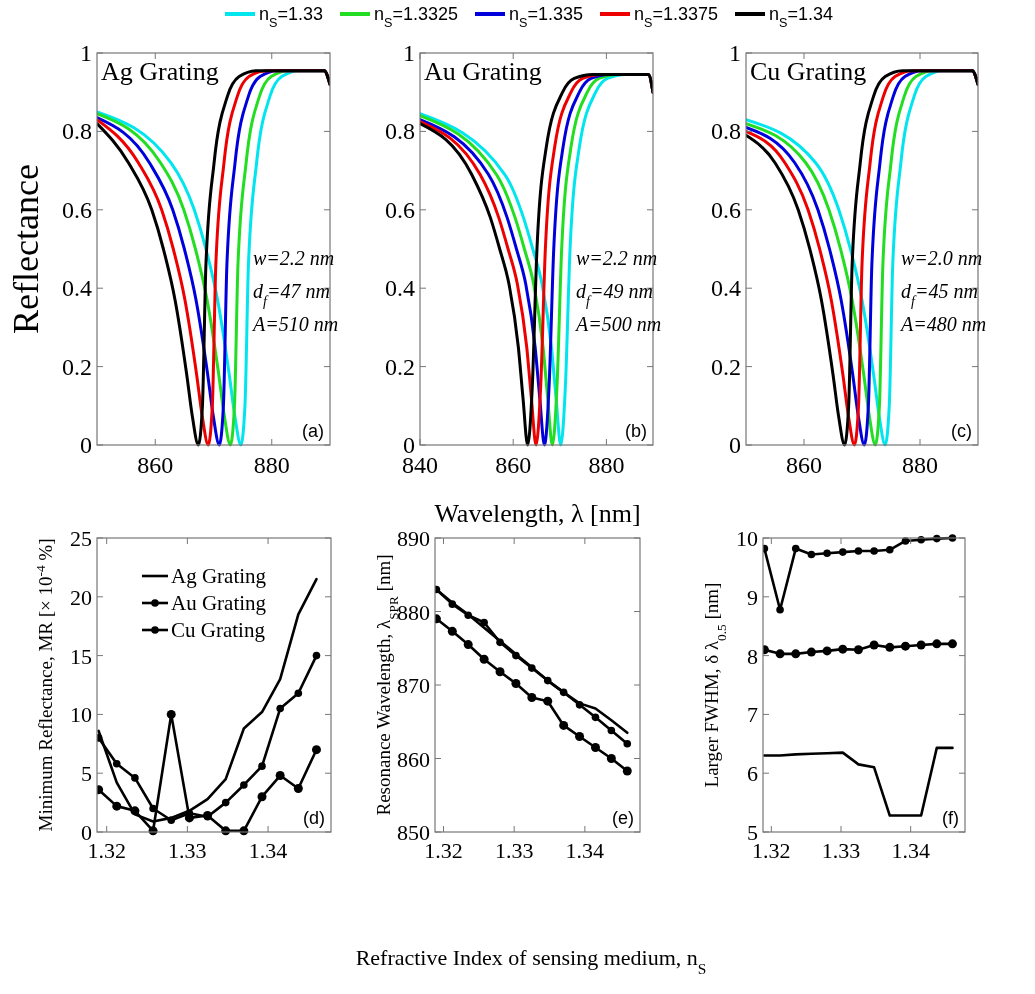  What do you see at coordinates (531, 961) in the screenshot?
I see `x-axis-title: Refractive Index of sensing medium, n$_{S}$` at bounding box center [531, 961].